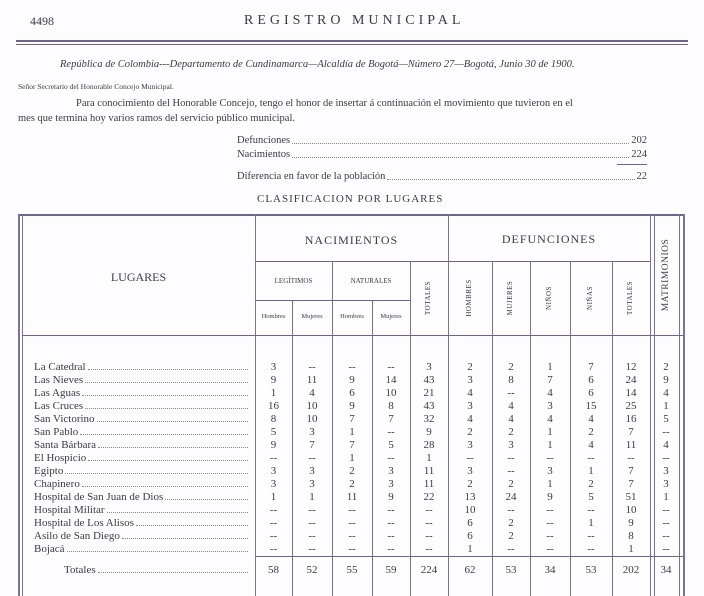 This screenshot has height=596, width=704. Describe the element at coordinates (352, 497) in the screenshot. I see `table-cell: 11` at that location.